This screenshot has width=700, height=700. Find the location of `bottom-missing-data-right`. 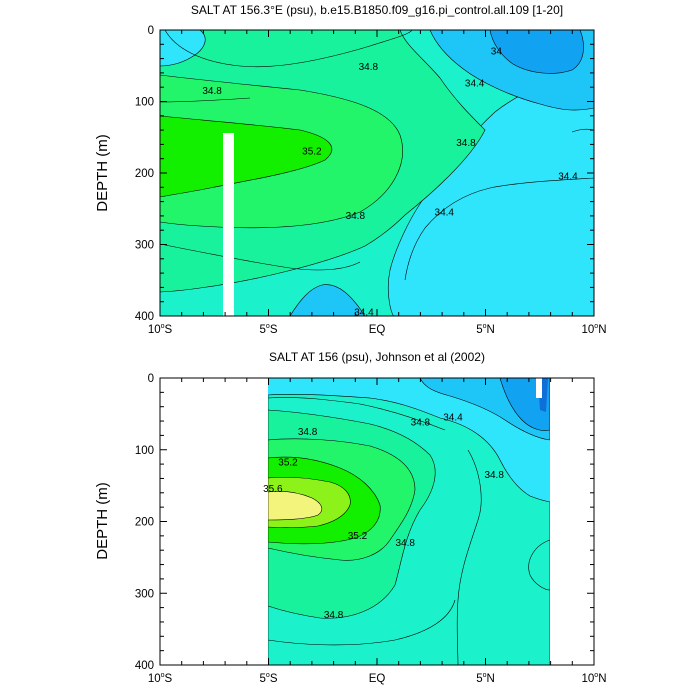

bottom-missing-data-right is located at coordinates (572, 521).